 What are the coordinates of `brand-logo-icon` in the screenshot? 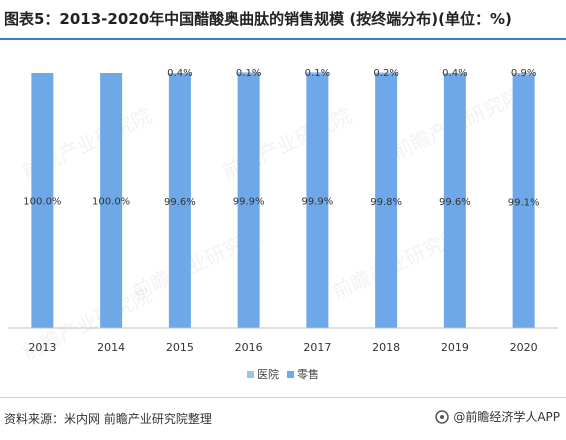 It's located at (442, 416).